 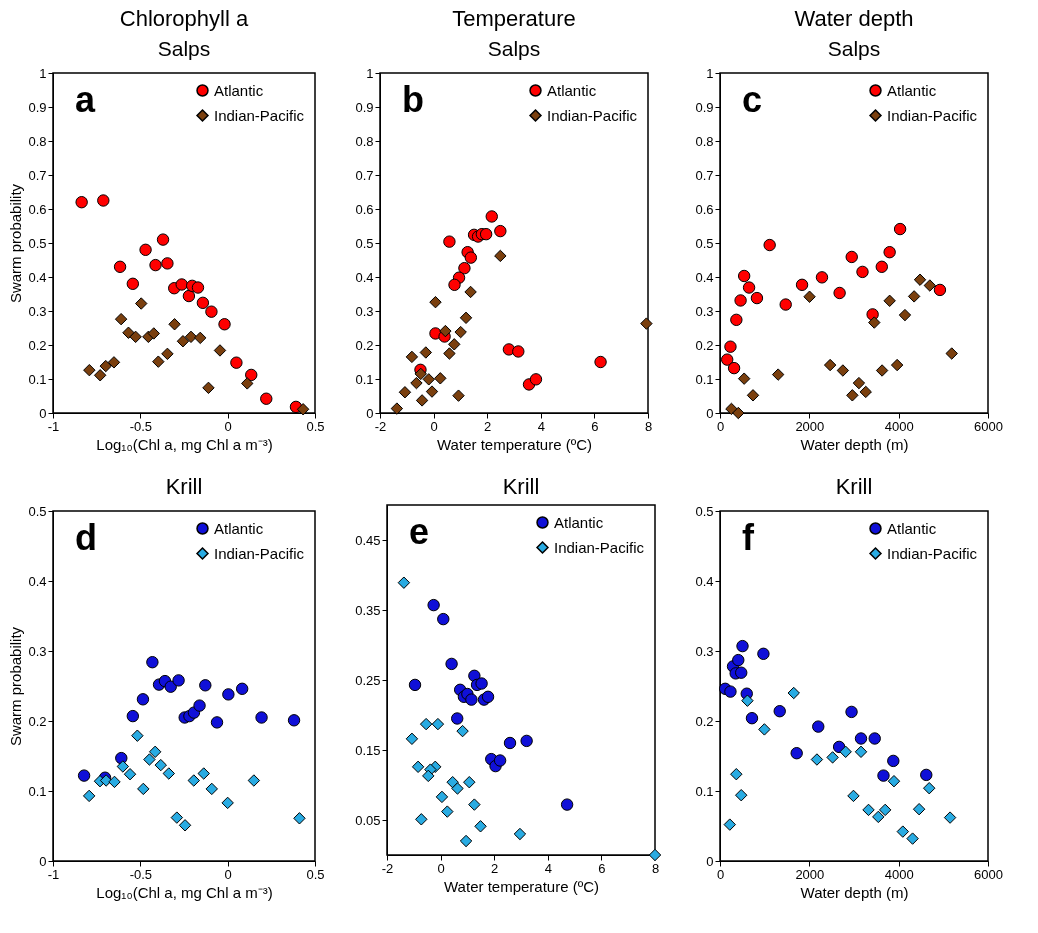 I want to click on x-tick-label: 6, so click(x=602, y=868).